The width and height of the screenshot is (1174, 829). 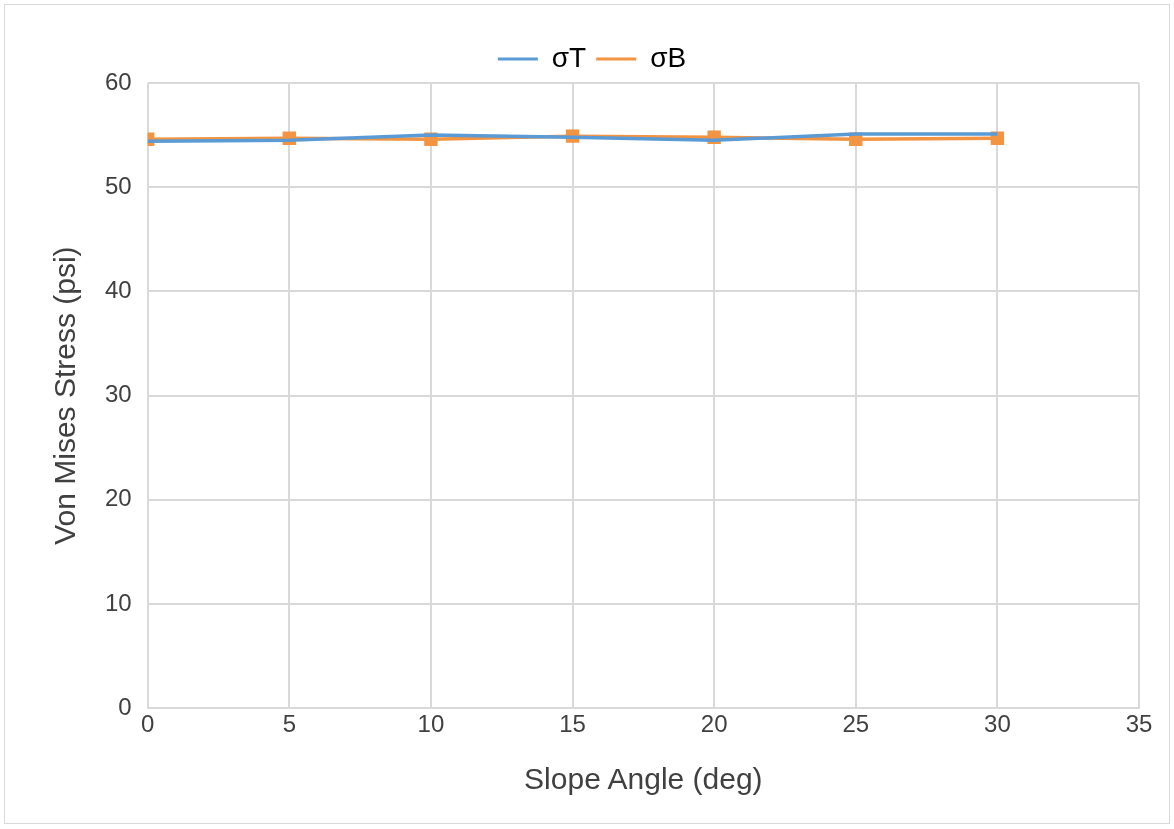 I want to click on y-tick-label: 20, so click(x=118, y=498).